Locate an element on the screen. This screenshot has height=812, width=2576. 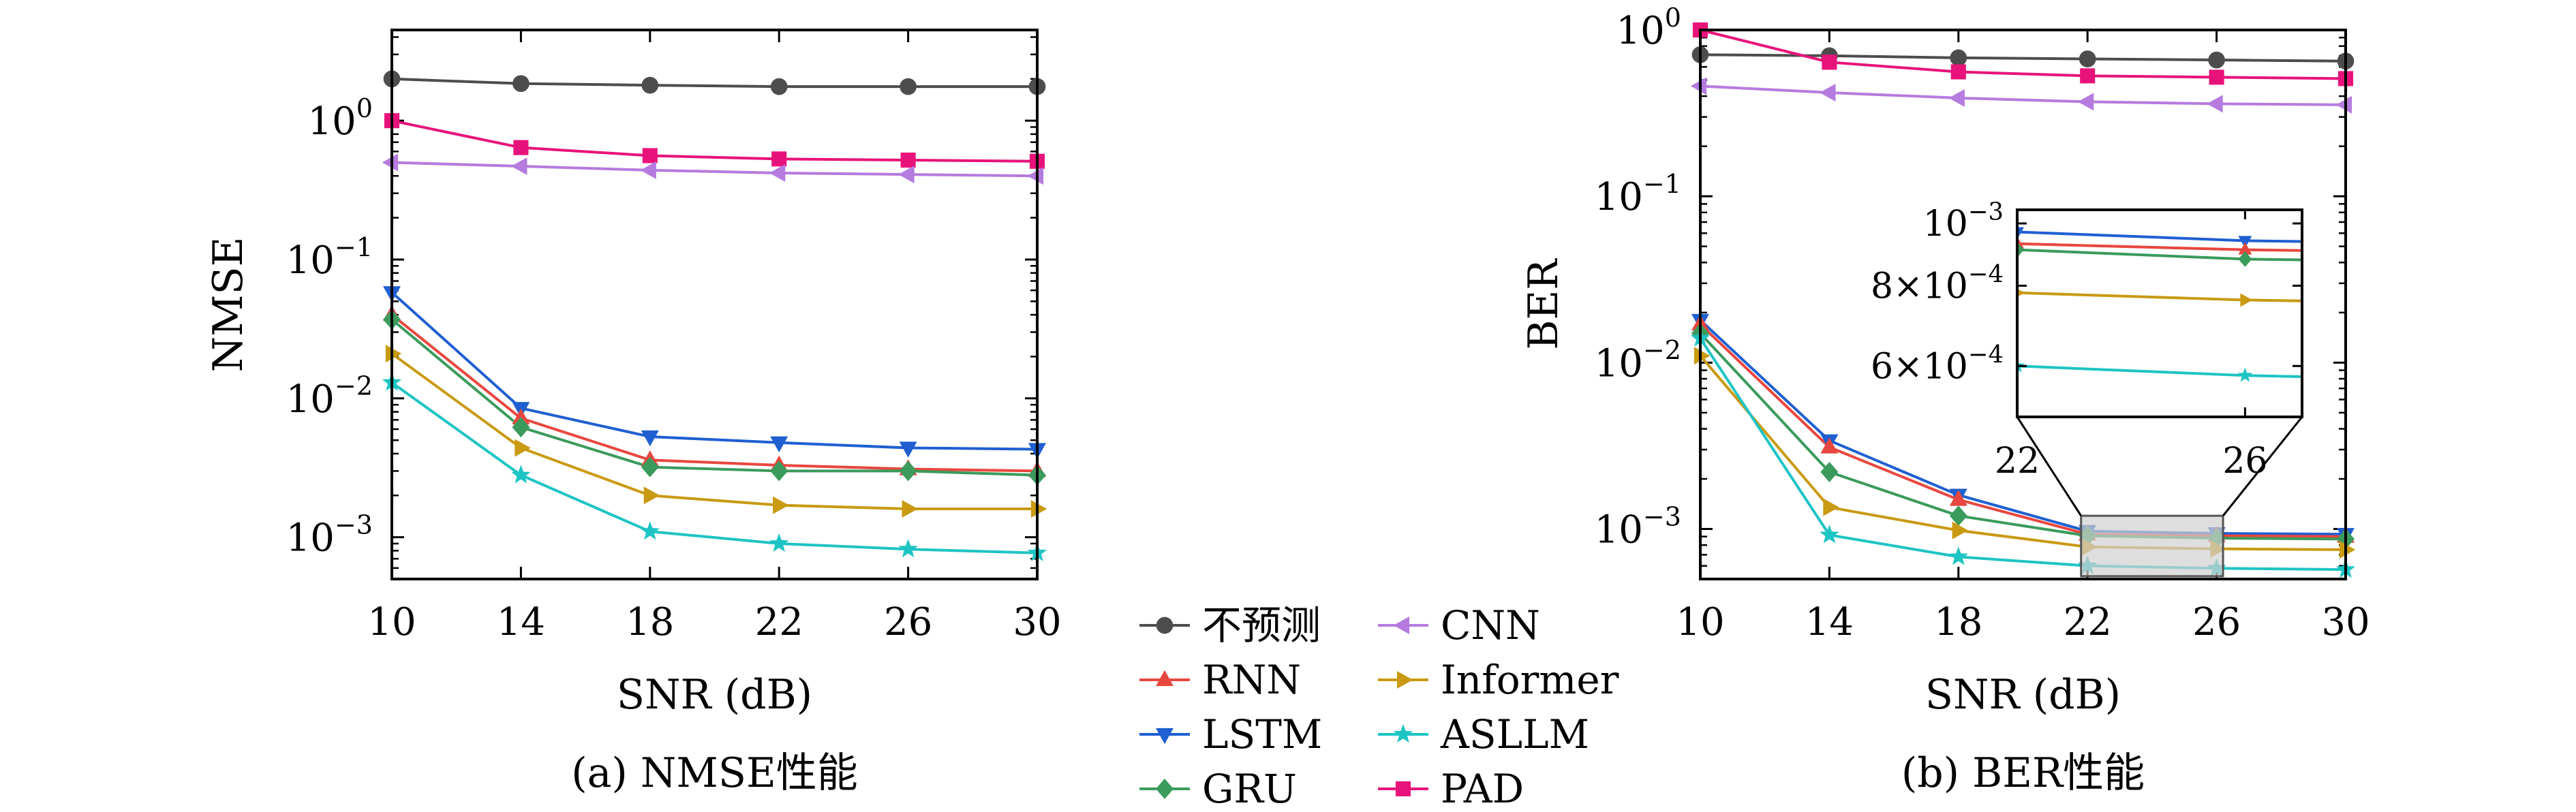
inset-y-tick-label-base: 10 is located at coordinates (1946, 224).